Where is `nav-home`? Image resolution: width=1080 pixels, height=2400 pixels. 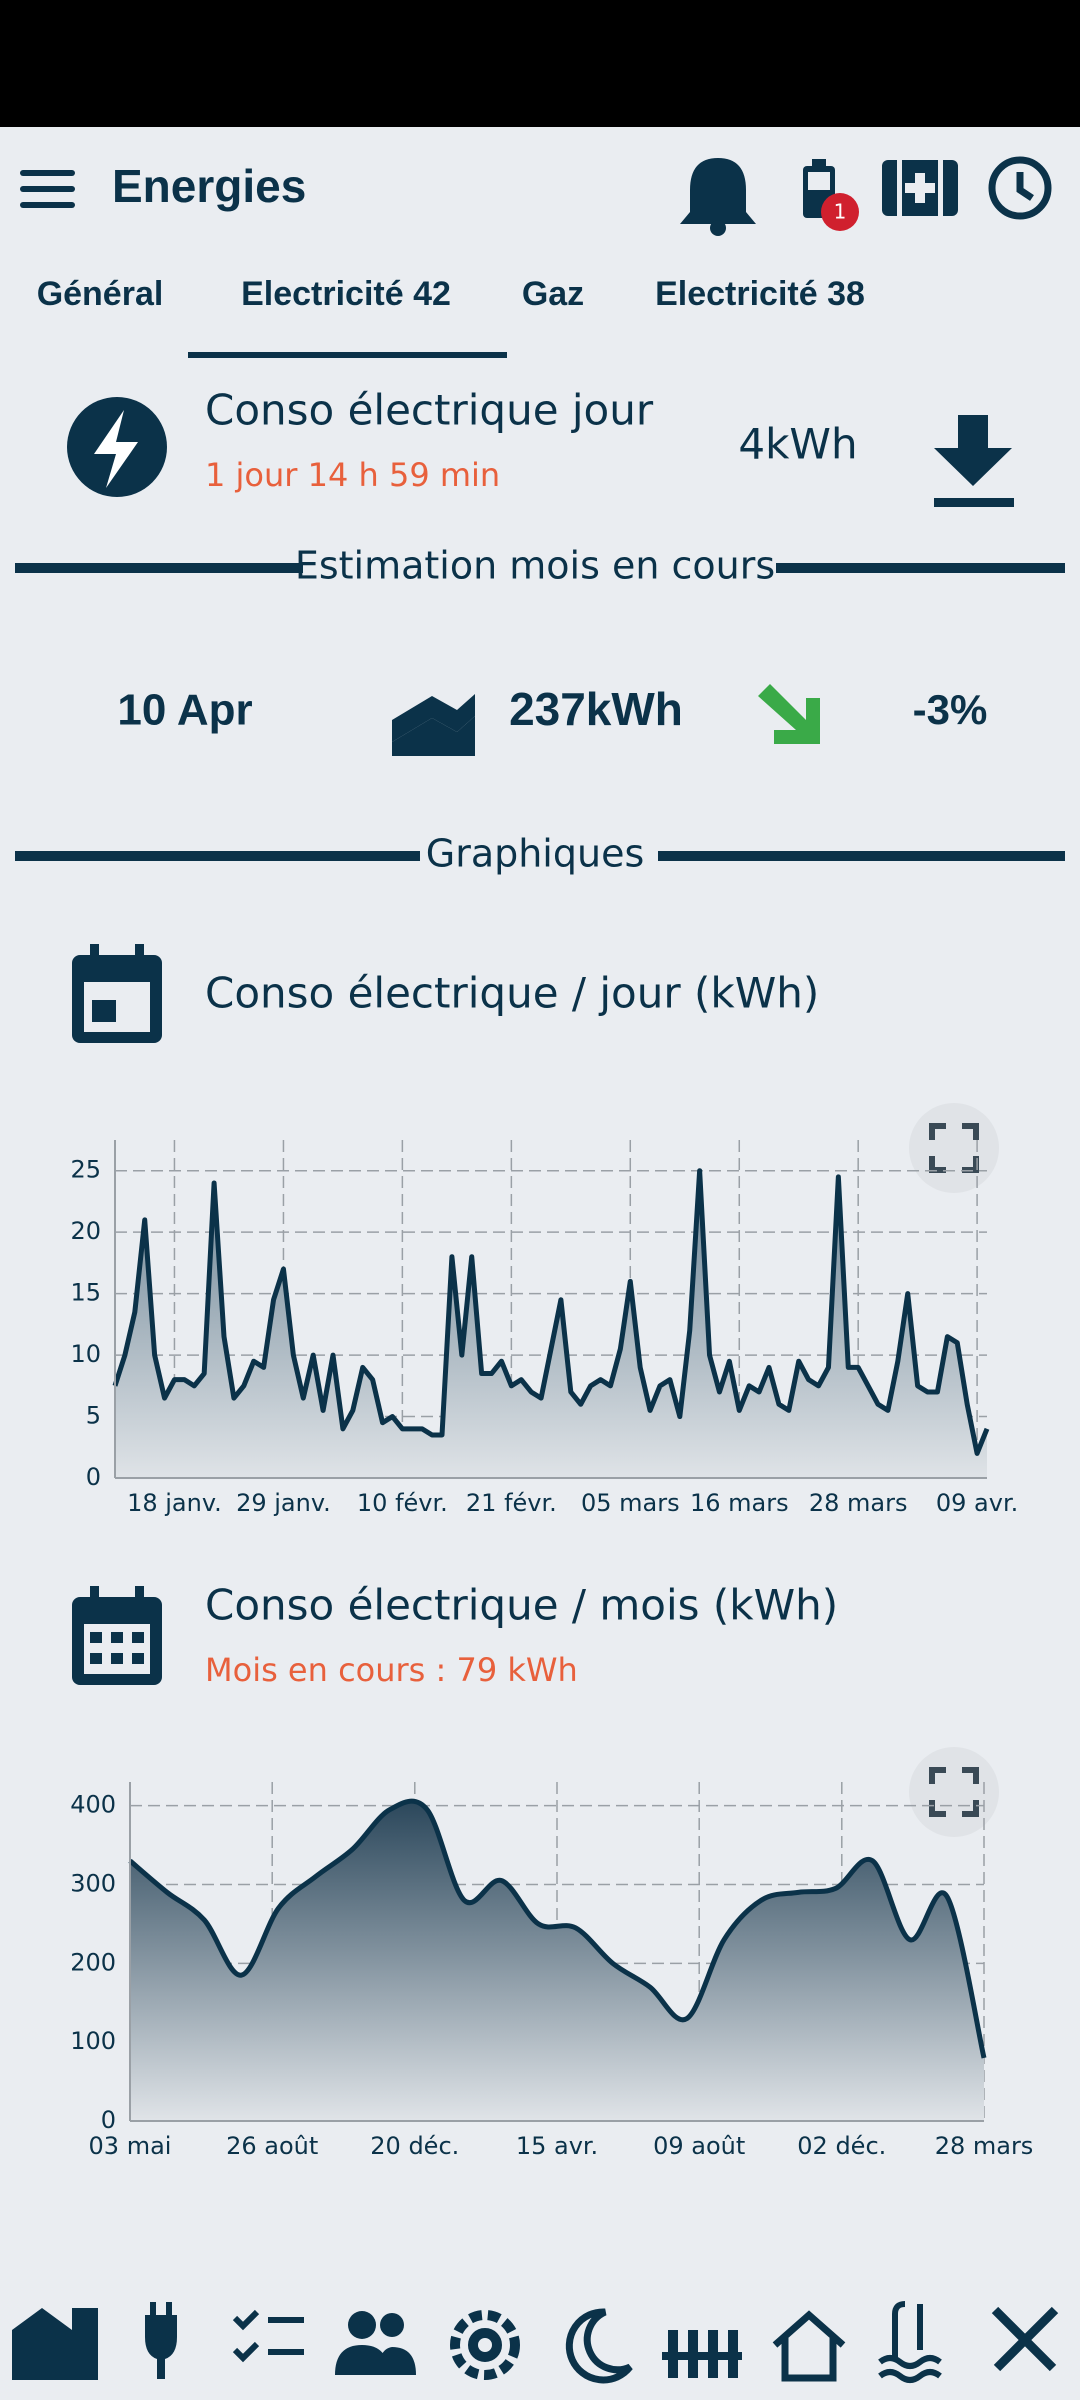
nav-home is located at coordinates (809, 2346).